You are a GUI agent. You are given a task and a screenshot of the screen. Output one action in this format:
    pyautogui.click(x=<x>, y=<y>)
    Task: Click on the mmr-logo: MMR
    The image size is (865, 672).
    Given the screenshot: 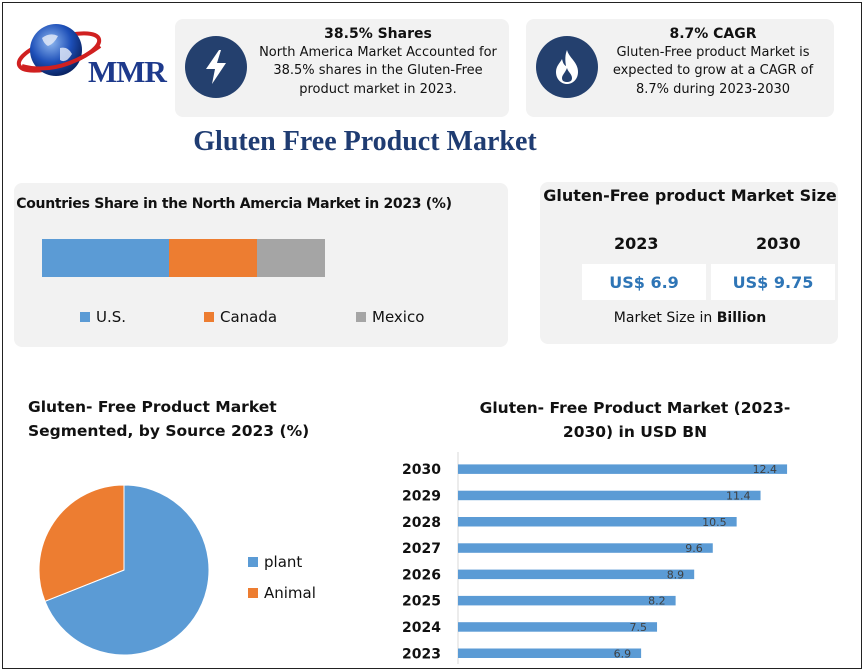 What is the action you would take?
    pyautogui.click(x=96, y=54)
    